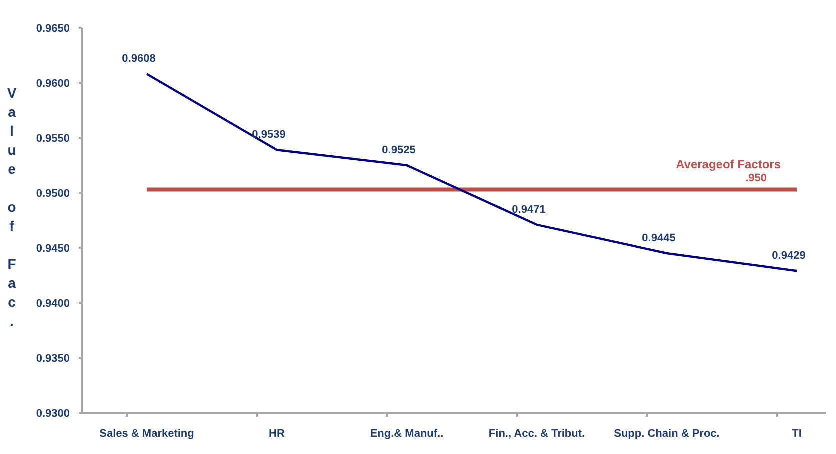 The height and width of the screenshot is (454, 836). Describe the element at coordinates (53, 414) in the screenshot. I see `y-tick-label: 0.9300` at that location.